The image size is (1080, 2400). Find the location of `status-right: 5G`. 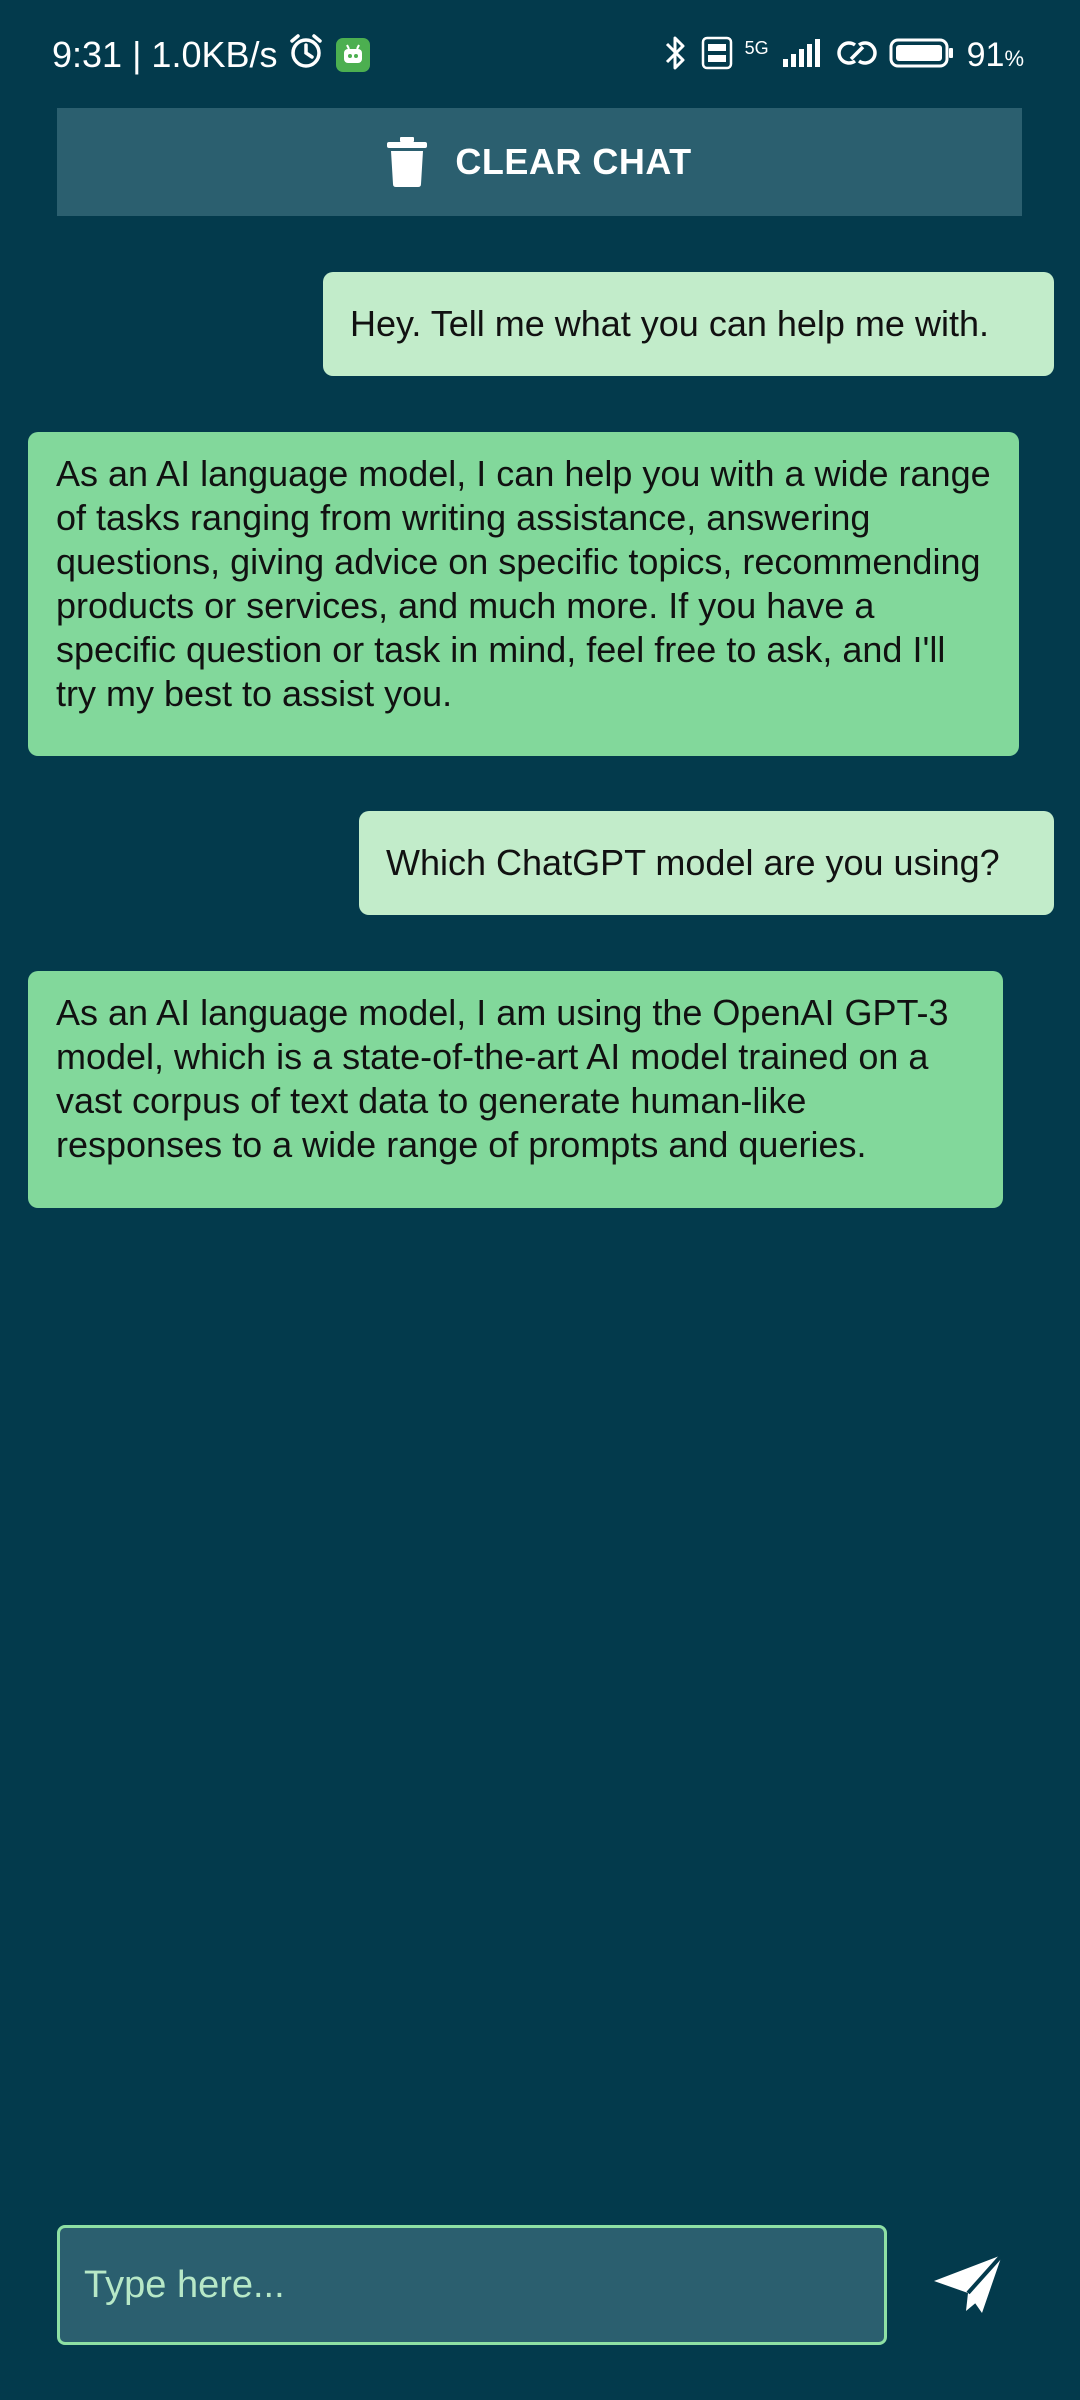

status-right: 5G is located at coordinates (843, 55).